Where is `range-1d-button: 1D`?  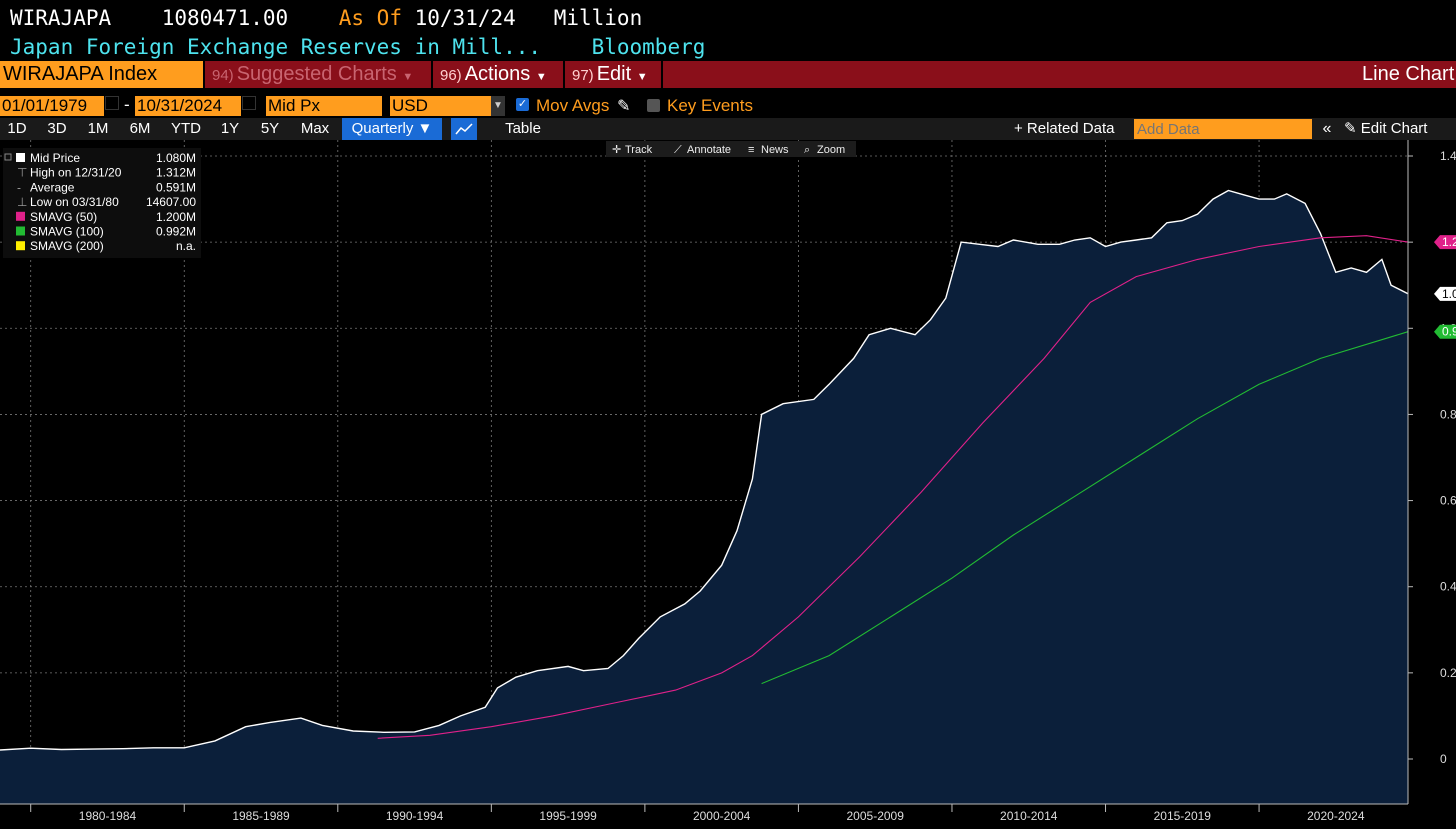
range-1d-button: 1D is located at coordinates (17, 128).